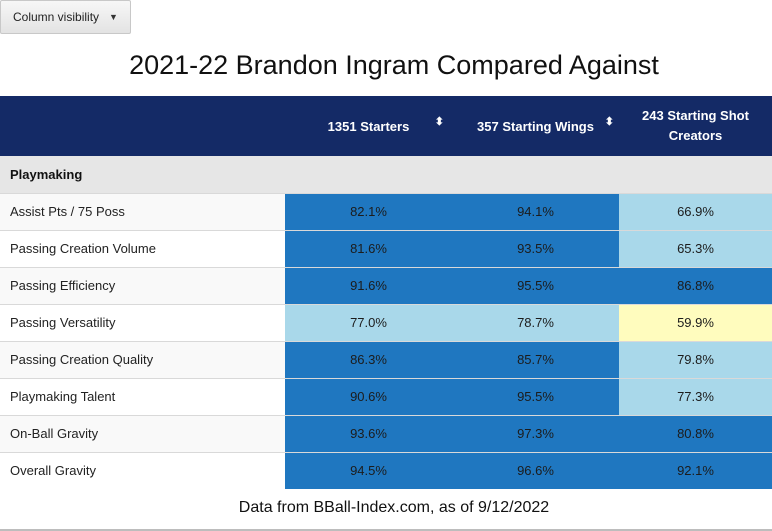  What do you see at coordinates (394, 65) in the screenshot?
I see `page-title: 2021-22 Brandon Ingram Compared Against` at bounding box center [394, 65].